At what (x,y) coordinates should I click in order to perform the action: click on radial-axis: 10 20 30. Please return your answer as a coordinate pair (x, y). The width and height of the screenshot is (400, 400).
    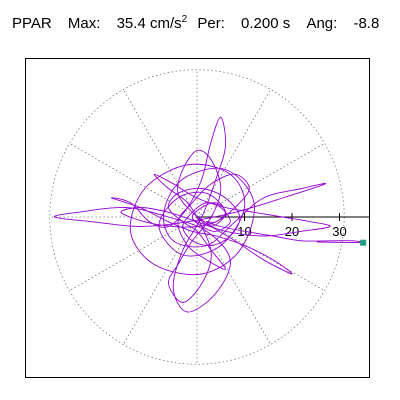
    Looking at the image, I should click on (283, 226).